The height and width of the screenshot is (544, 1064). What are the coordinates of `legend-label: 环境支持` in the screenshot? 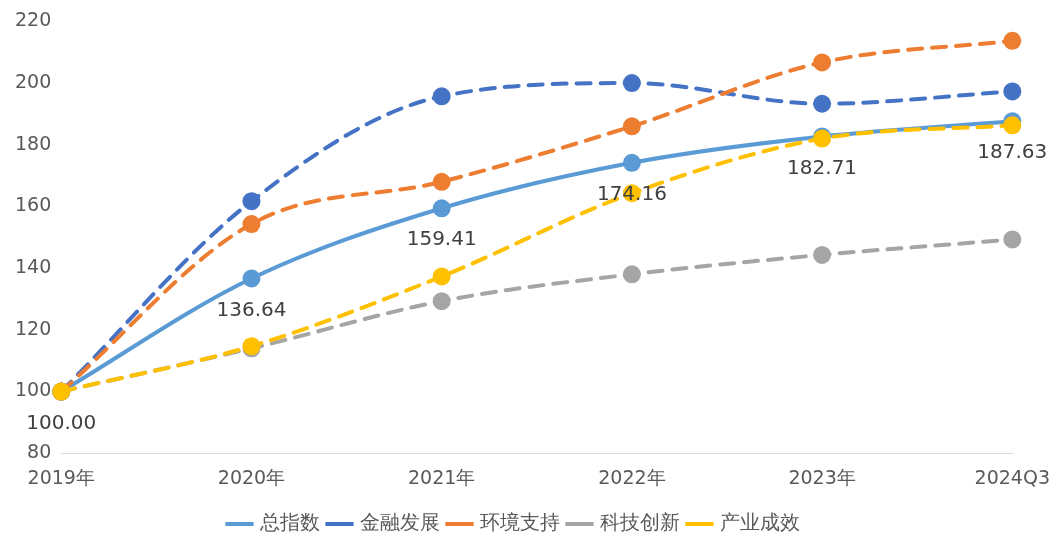 It's located at (519, 522).